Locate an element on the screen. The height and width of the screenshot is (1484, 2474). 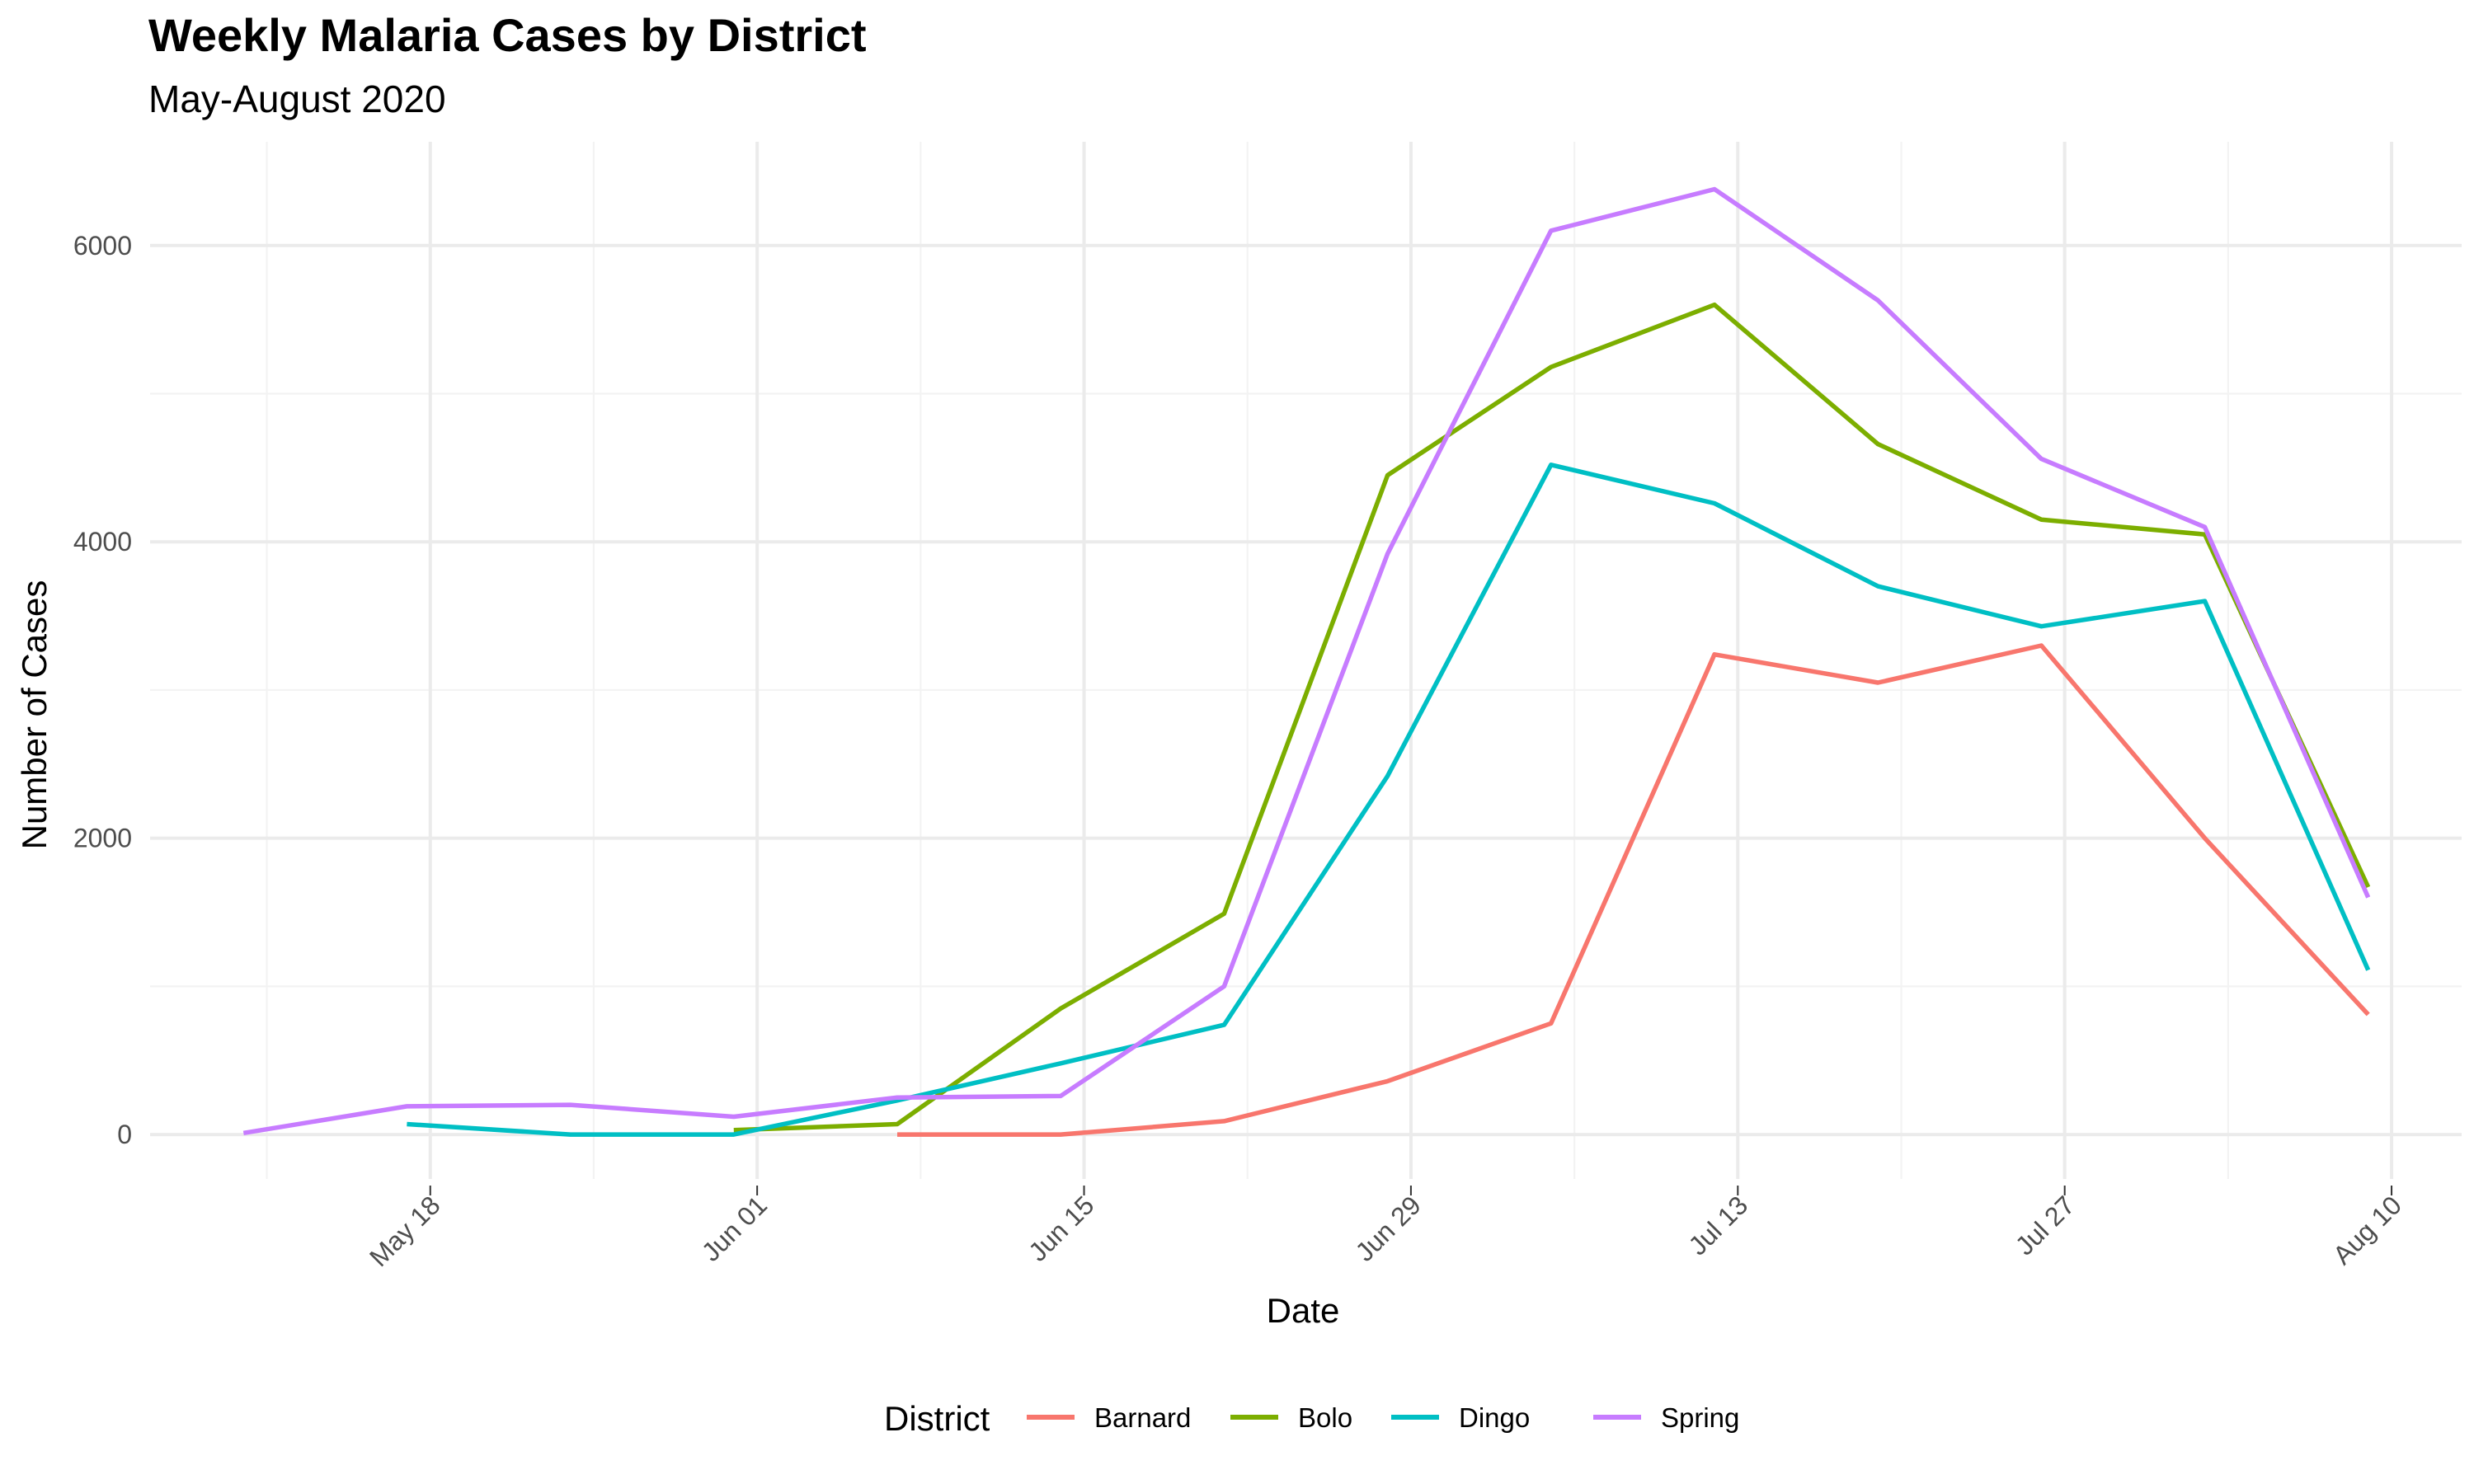
y-axis-title: Number of Cases is located at coordinates (34, 715).